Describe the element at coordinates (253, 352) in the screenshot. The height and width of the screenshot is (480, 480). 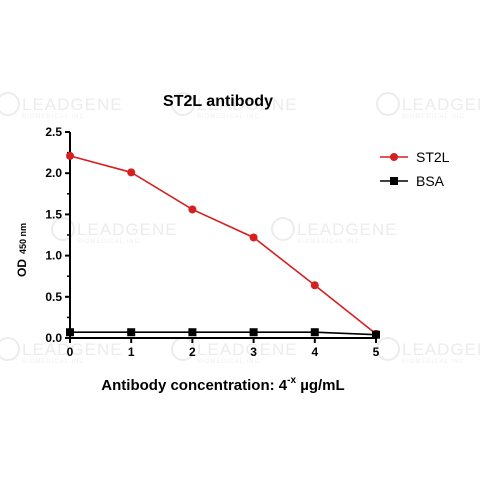
I see `x-tick-label: 3` at that location.